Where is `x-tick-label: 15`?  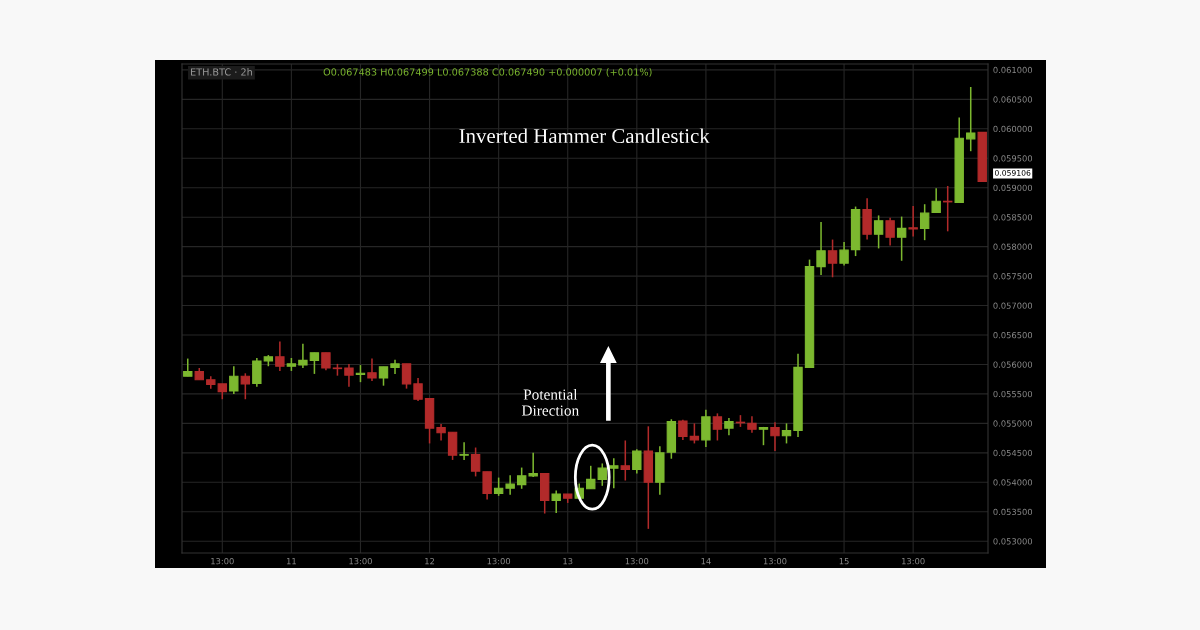
x-tick-label: 15 is located at coordinates (844, 561).